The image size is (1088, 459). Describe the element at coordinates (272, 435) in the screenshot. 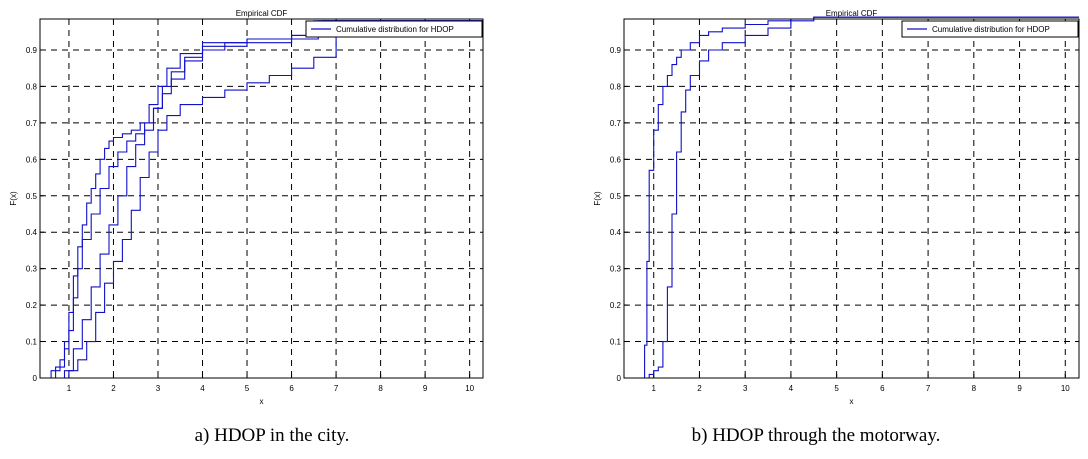

I see `caption-city: a) HDOP in the city.` at that location.